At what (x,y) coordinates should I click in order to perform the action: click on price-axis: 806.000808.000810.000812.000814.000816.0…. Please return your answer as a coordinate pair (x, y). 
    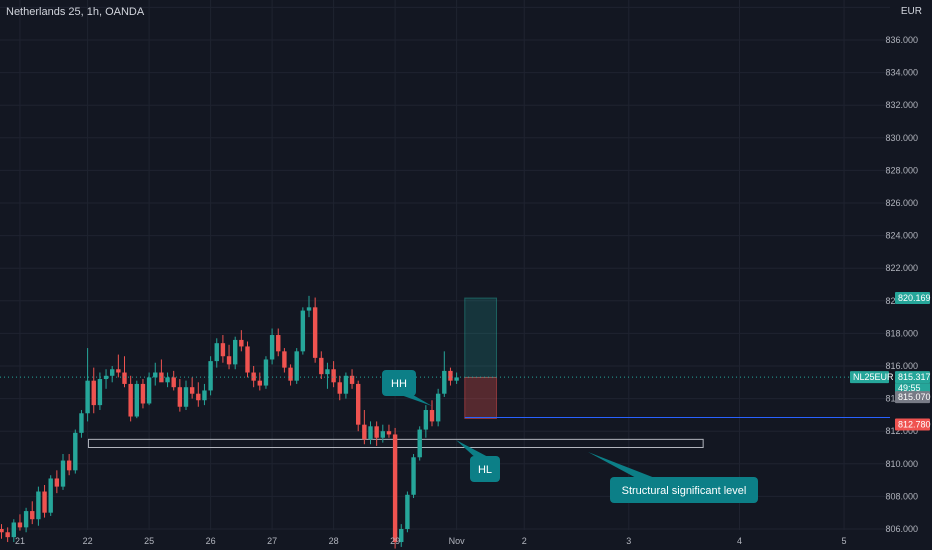
    Looking at the image, I should click on (901, 284).